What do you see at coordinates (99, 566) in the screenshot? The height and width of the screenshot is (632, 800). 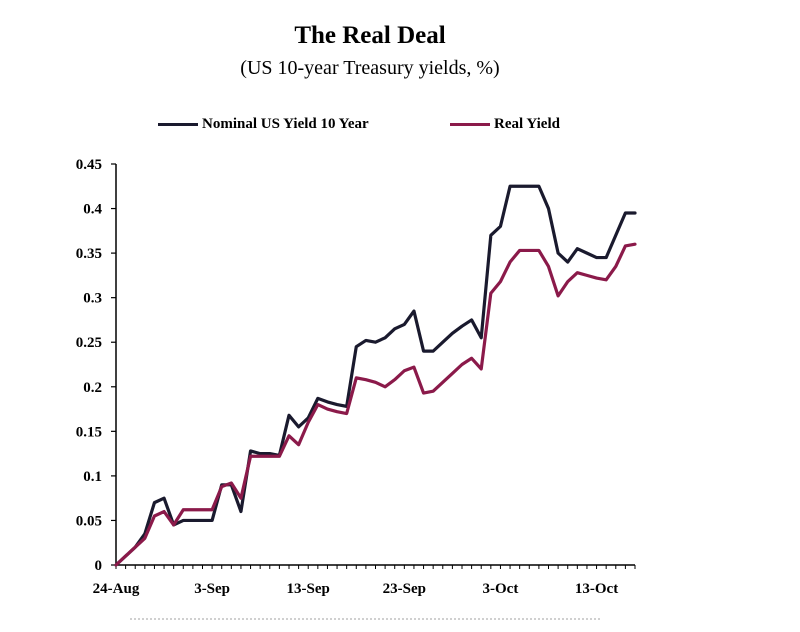 I see `y-tick-label: 0` at bounding box center [99, 566].